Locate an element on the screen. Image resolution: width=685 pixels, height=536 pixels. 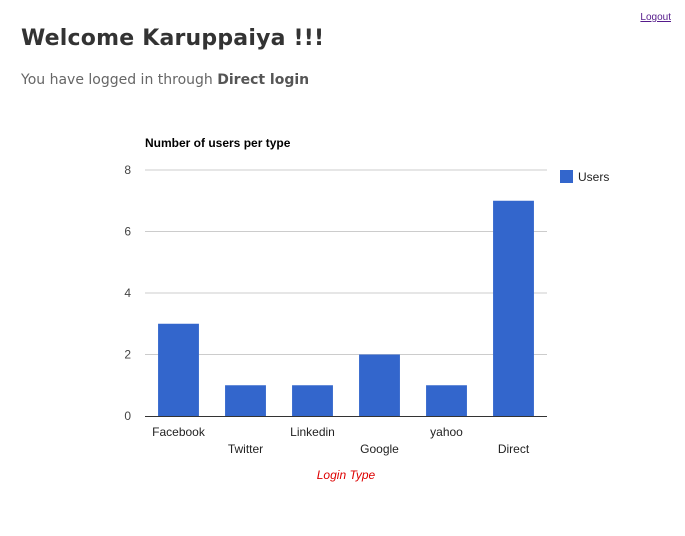
x-axis: Facebook Twitter Linkedin Google yahoo Direct is located at coordinates (346, 436).